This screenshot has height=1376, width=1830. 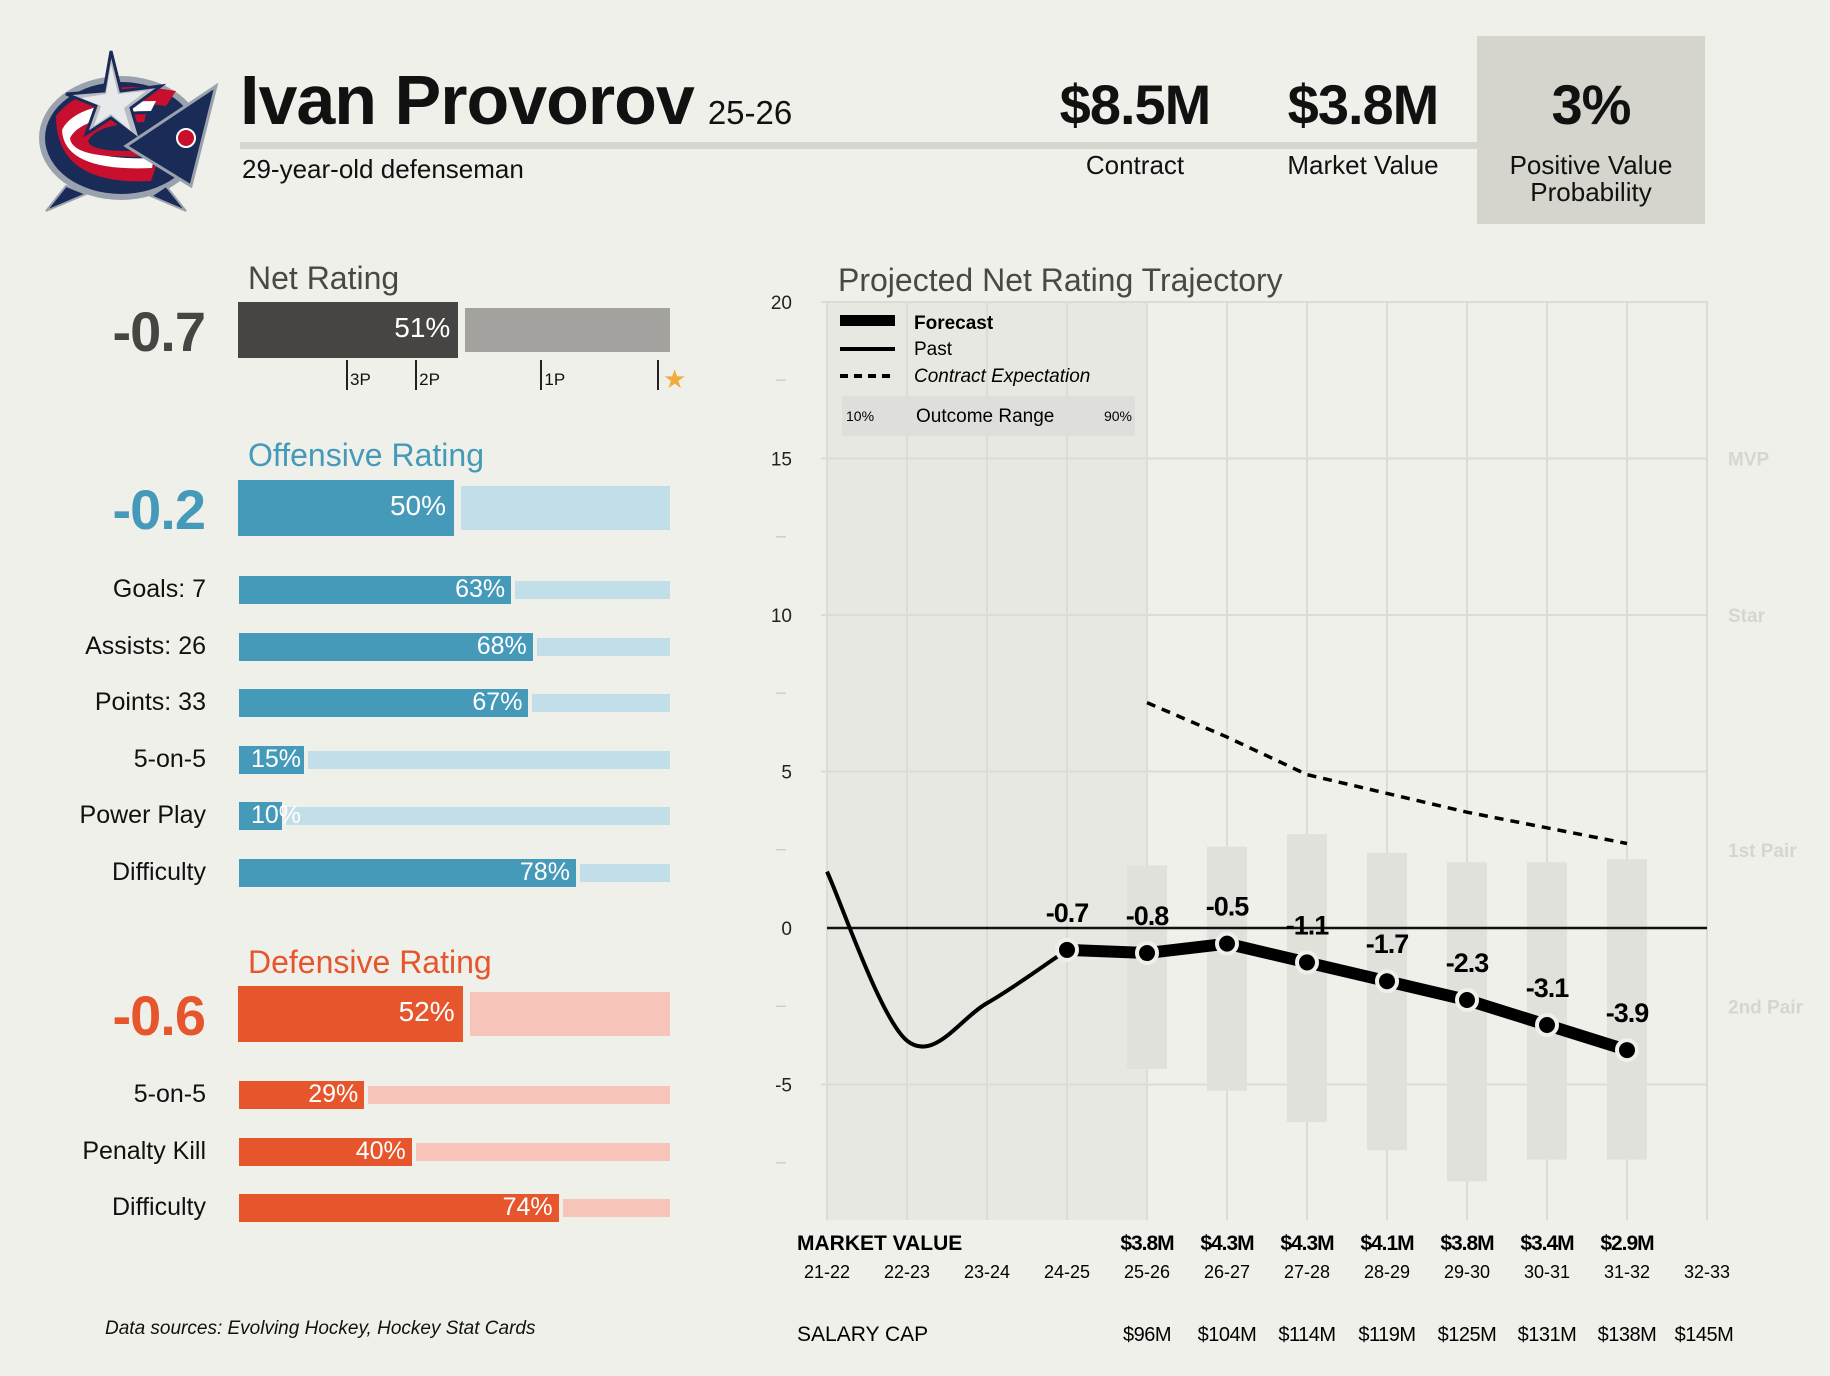 I want to click on x-tick-label: 32-33, so click(x=1707, y=1272).